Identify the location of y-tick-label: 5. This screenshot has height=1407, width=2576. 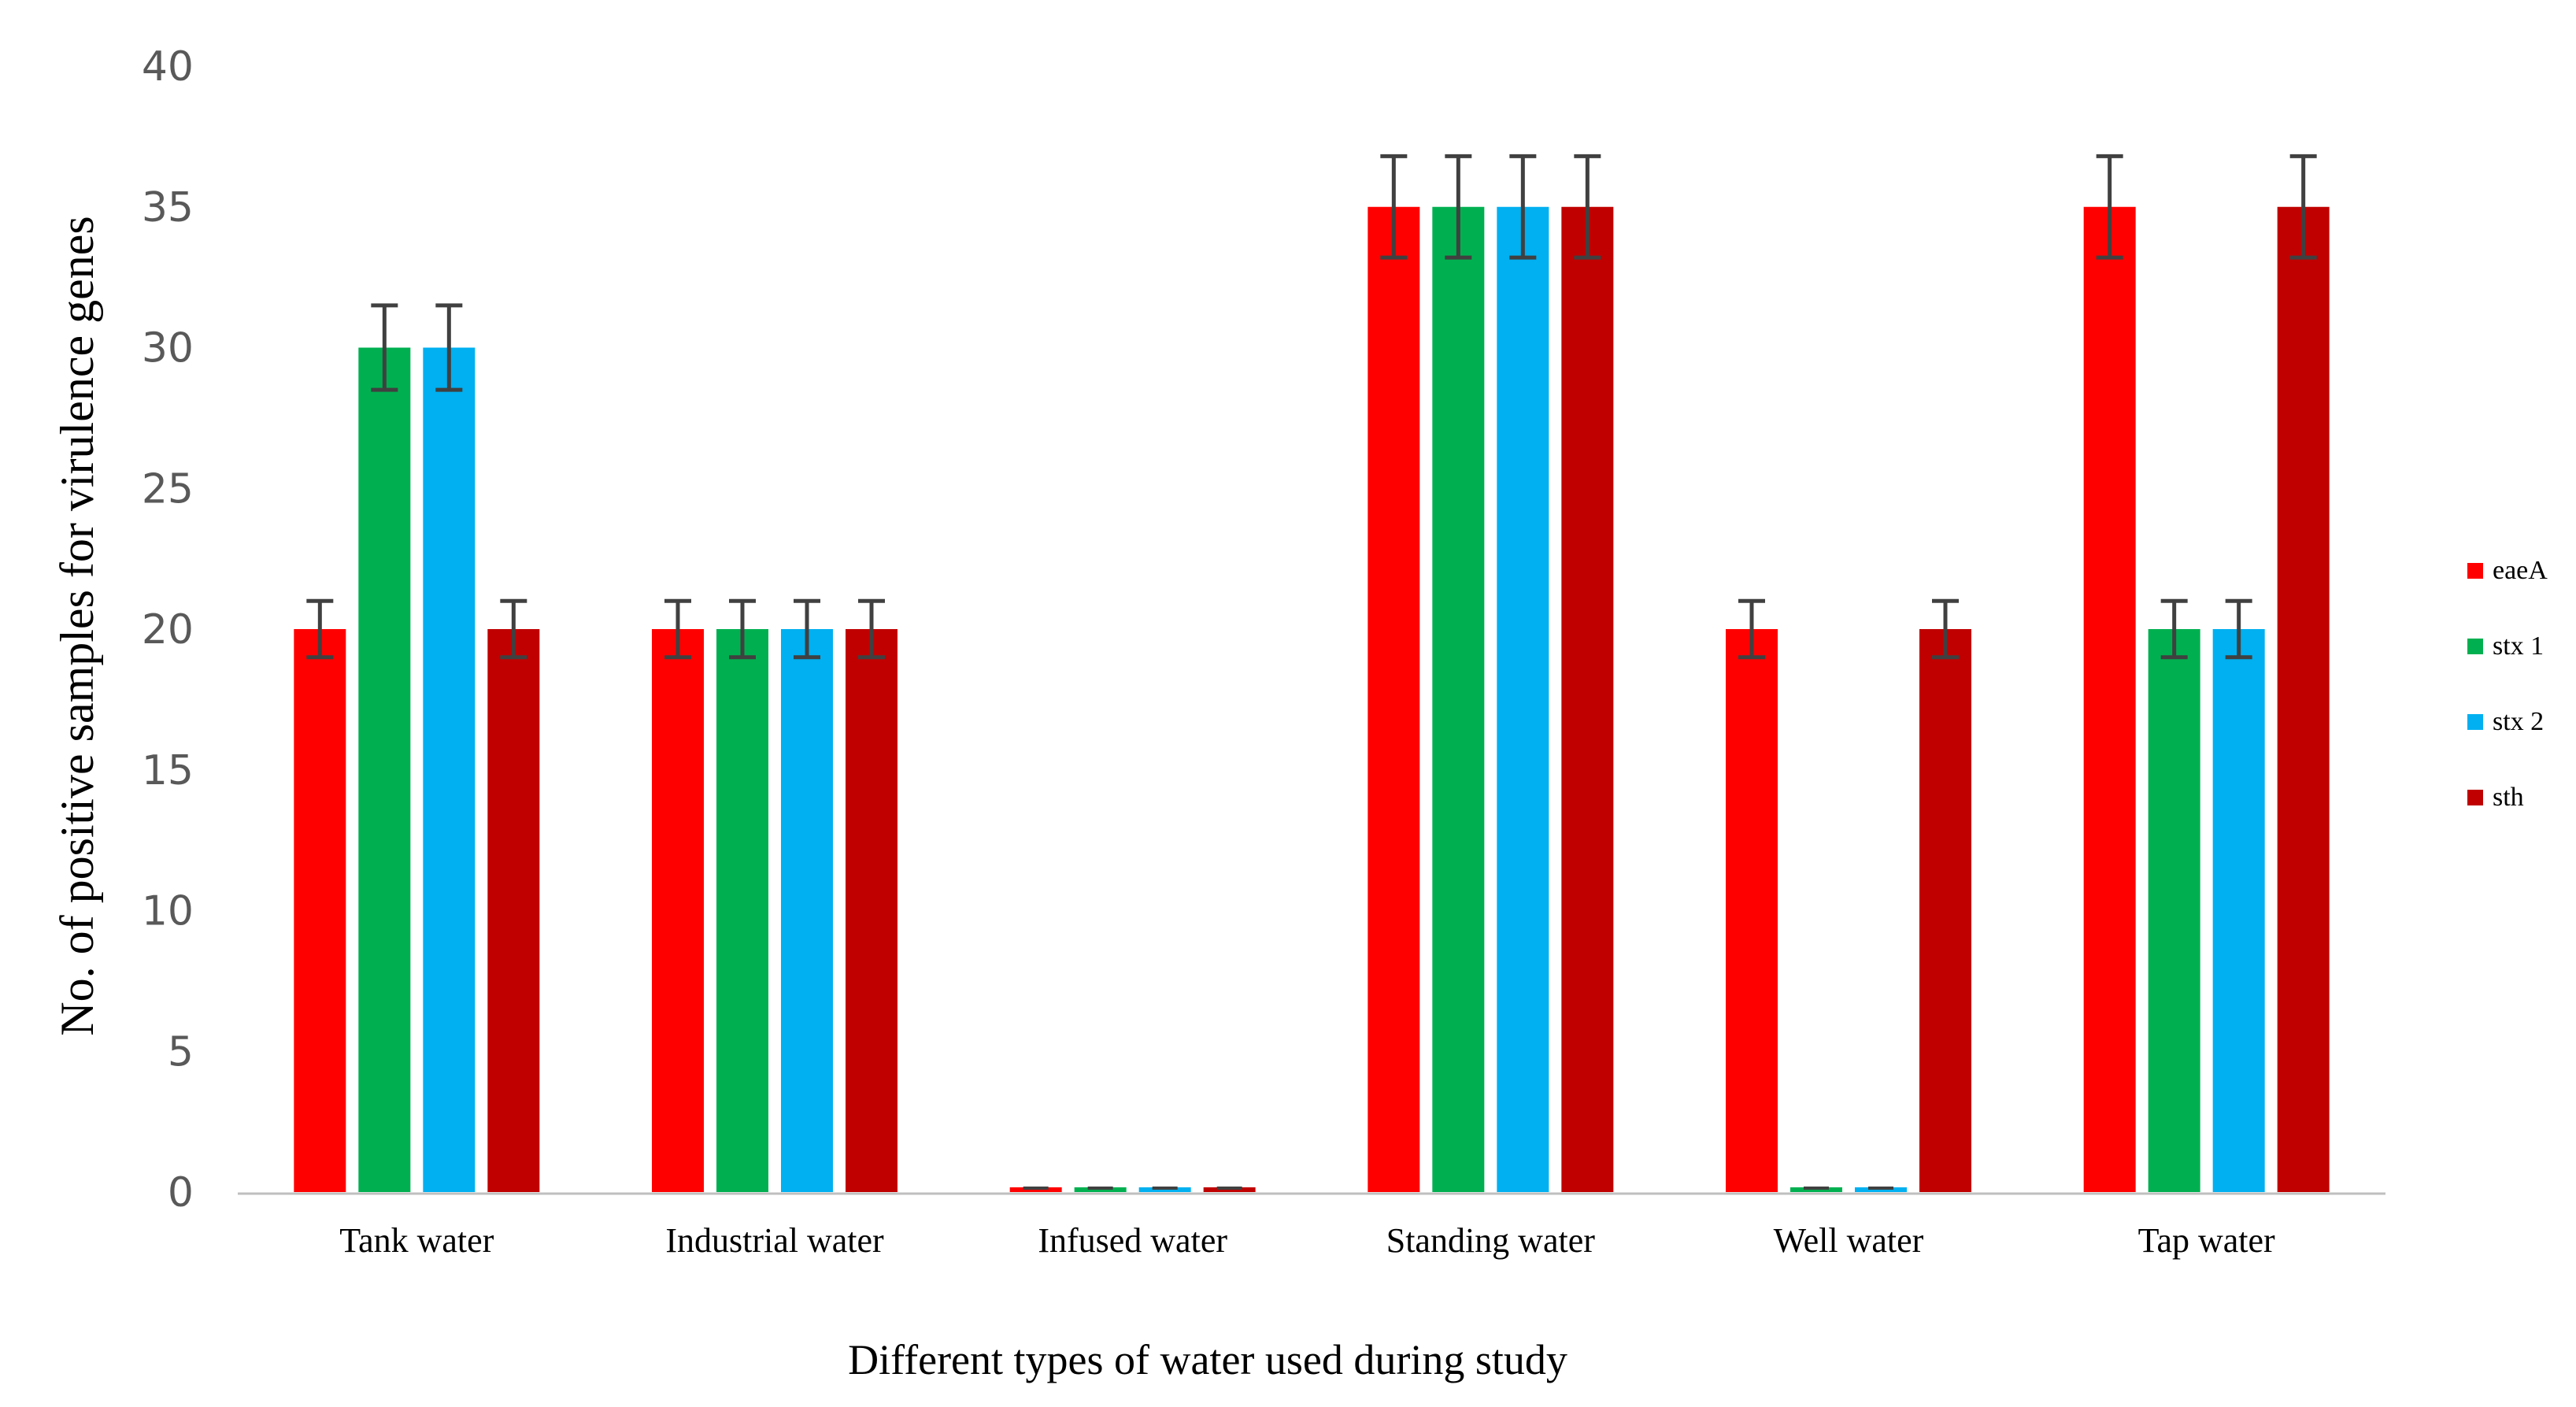
(181, 1052).